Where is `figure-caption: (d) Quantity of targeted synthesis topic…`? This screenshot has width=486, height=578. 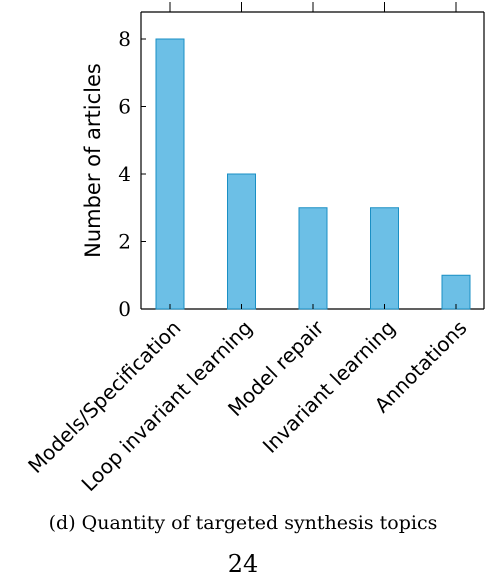 figure-caption: (d) Quantity of targeted synthesis topic… is located at coordinates (243, 523).